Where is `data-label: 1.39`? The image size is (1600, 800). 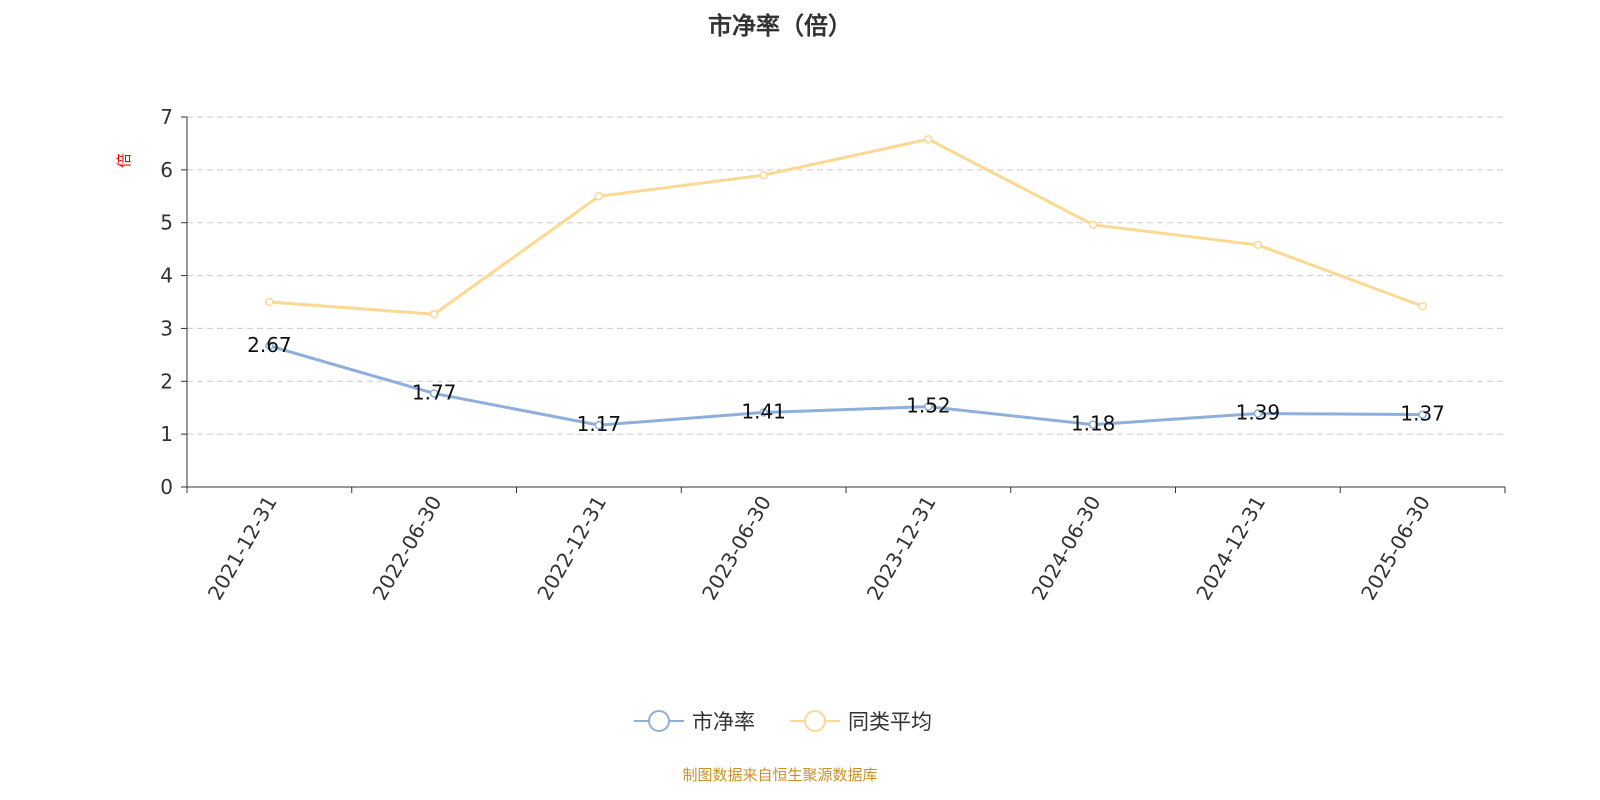 data-label: 1.39 is located at coordinates (1258, 413).